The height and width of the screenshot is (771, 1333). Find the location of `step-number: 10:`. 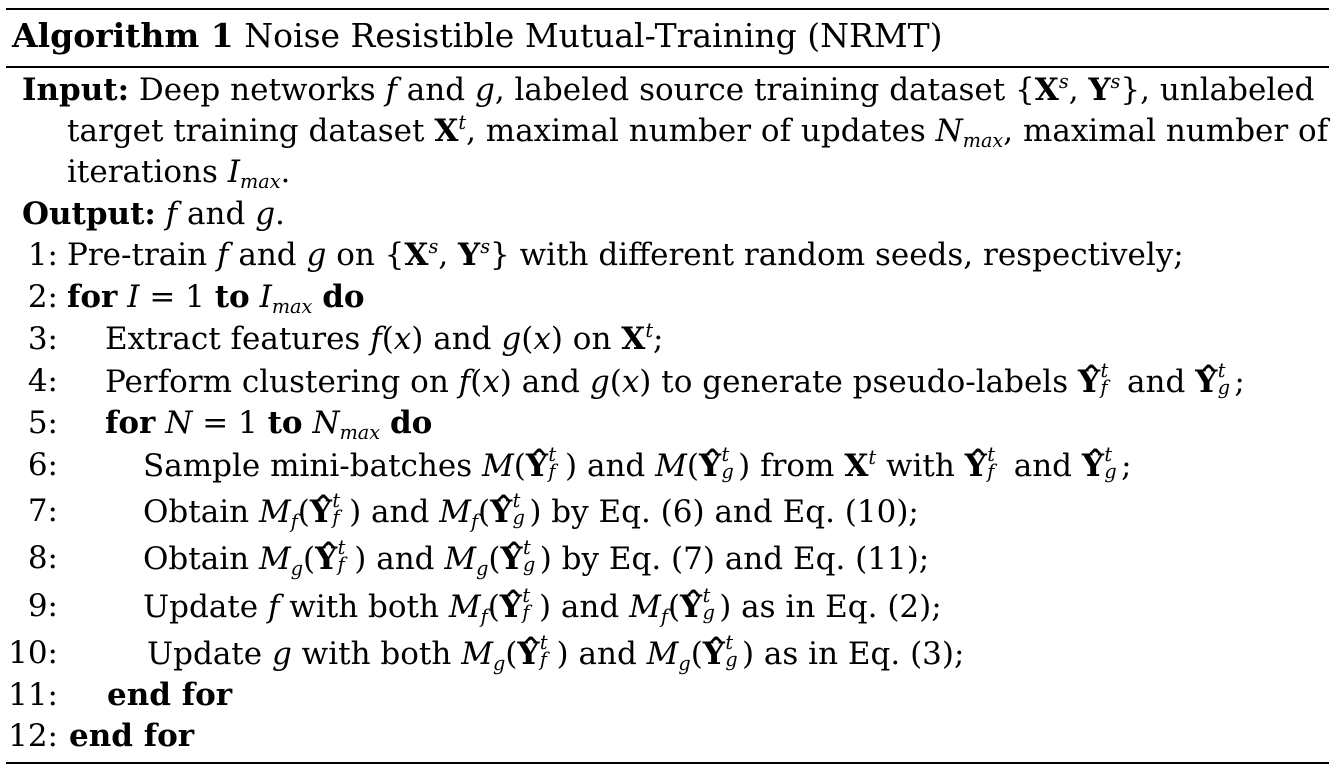

step-number: 10: is located at coordinates (33, 653).